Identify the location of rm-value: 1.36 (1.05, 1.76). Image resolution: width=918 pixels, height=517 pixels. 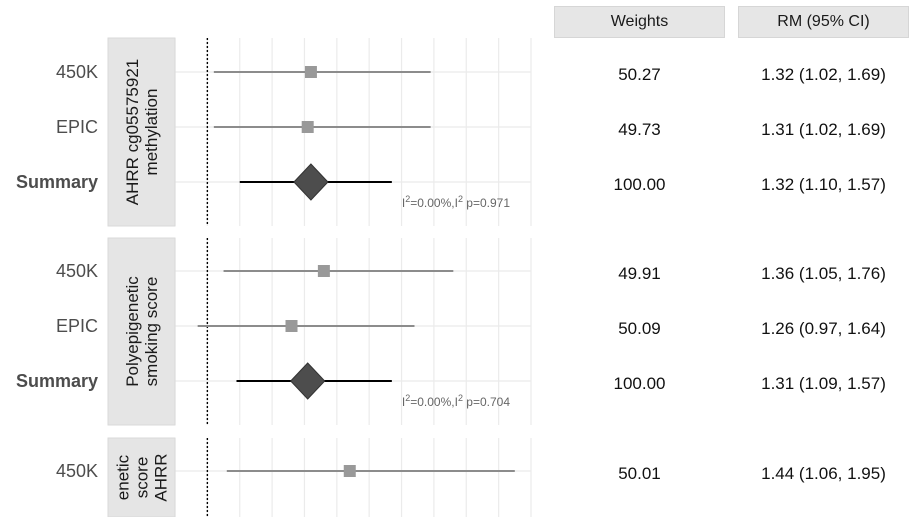
(823, 273).